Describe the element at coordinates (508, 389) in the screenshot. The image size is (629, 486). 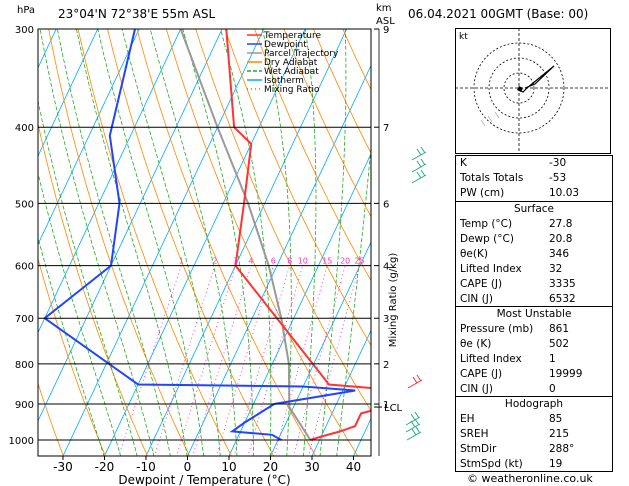
I see `most-unstable-row: CIN (J) 0` at that location.